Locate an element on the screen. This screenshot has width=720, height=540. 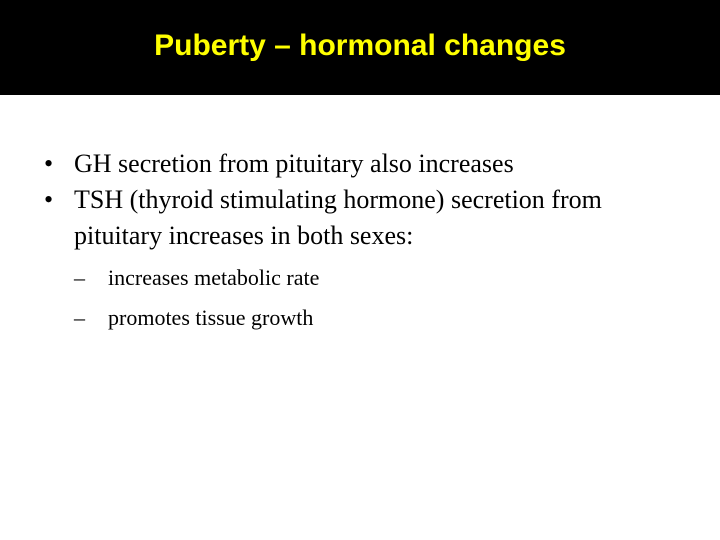
sub-bullet-item: – increases metabolic rate is located at coordinates (364, 278).